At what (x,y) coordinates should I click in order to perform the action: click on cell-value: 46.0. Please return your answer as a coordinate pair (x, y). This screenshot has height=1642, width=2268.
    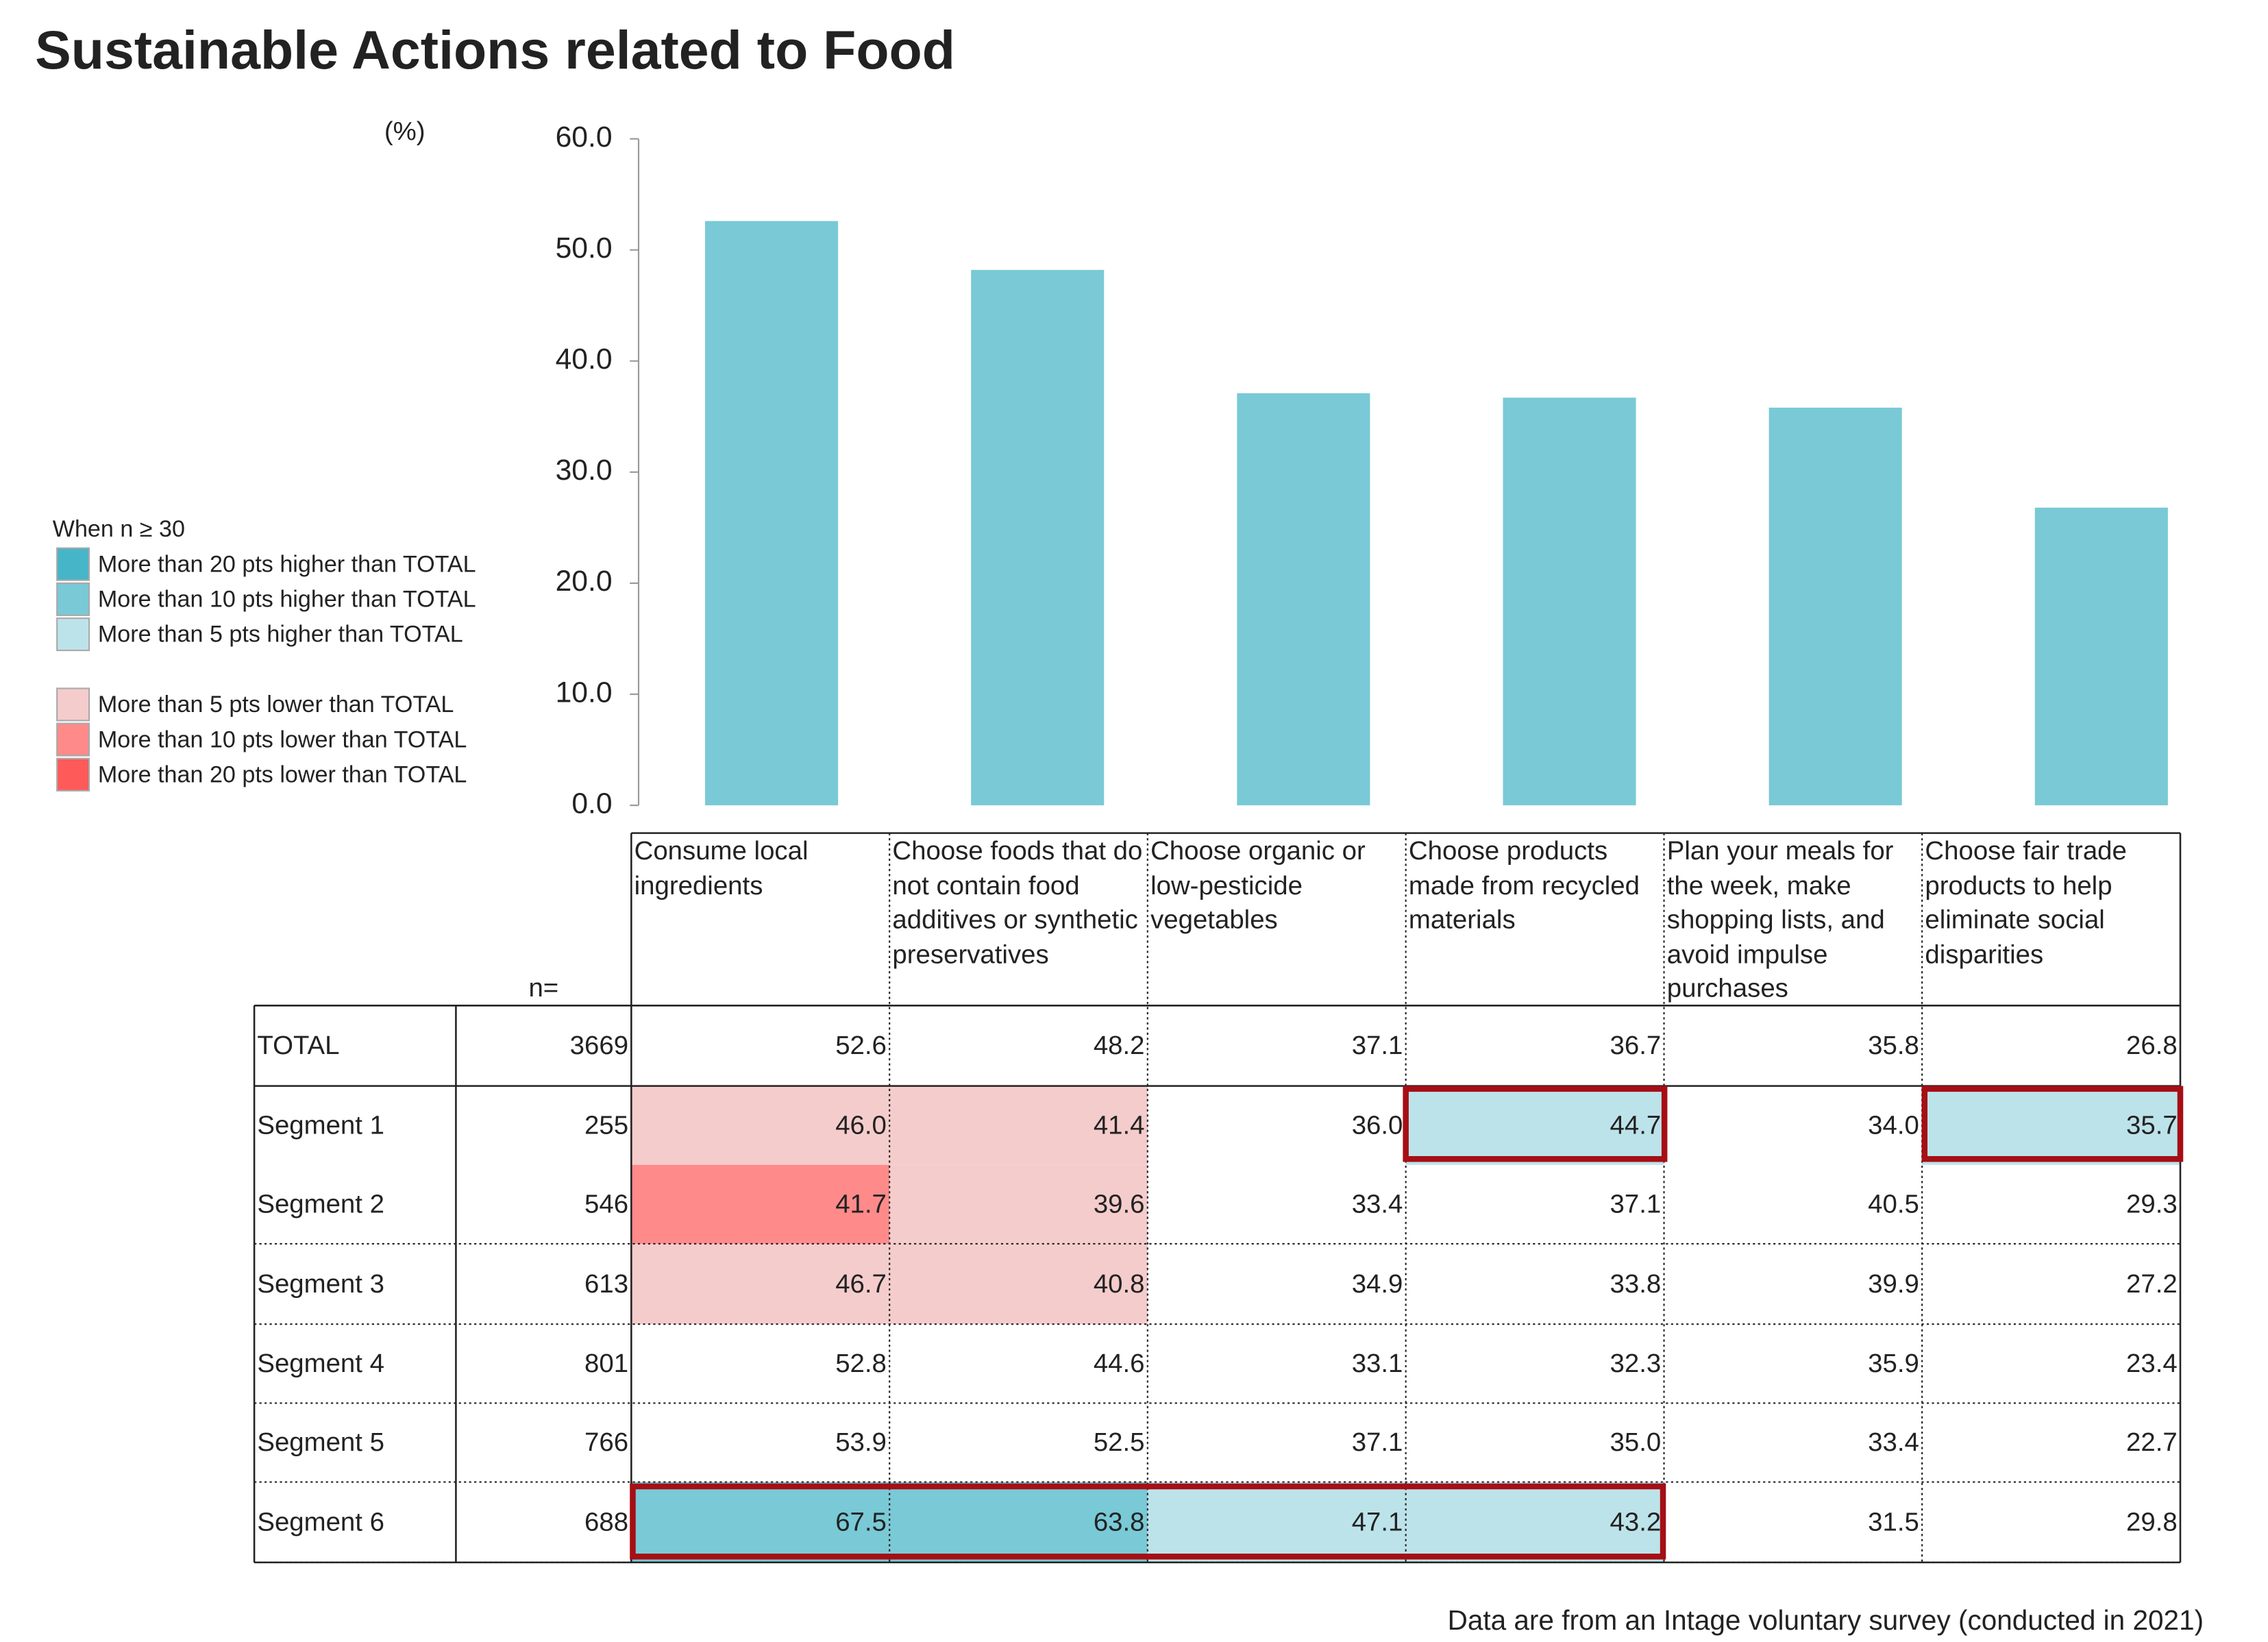
    Looking at the image, I should click on (861, 1125).